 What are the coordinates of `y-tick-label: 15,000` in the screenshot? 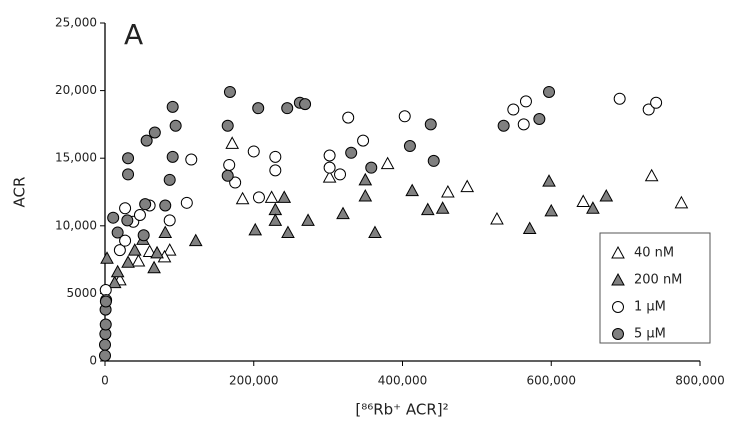 It's located at (76, 158).